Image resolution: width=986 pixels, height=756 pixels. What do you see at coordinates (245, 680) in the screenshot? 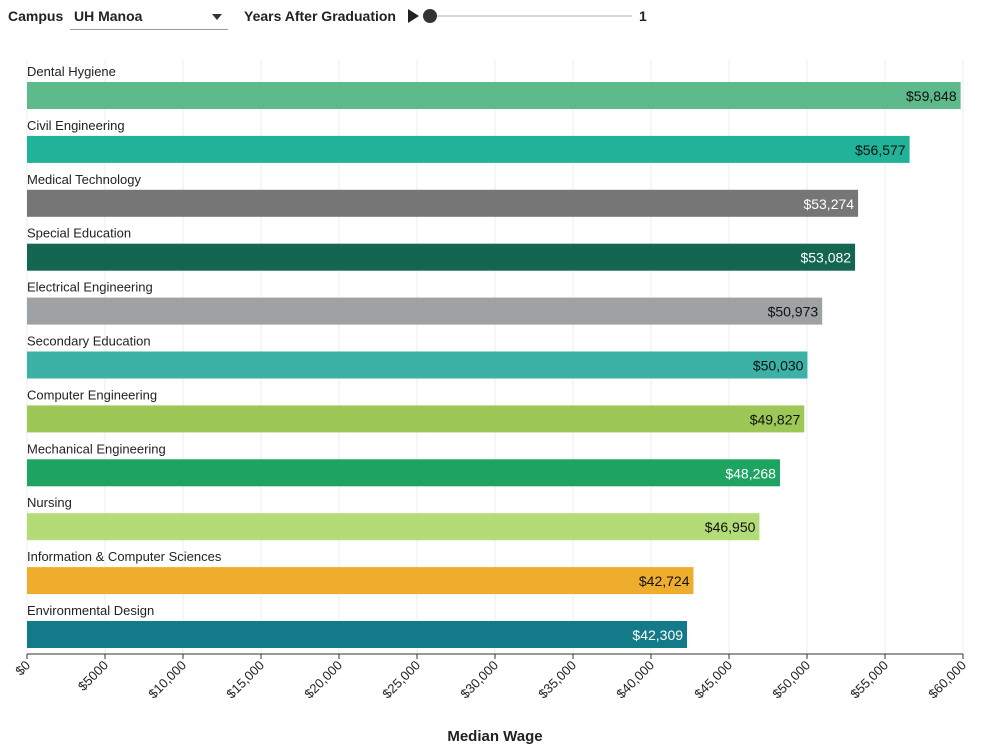
I see `x-tick-label: $15,000` at bounding box center [245, 680].